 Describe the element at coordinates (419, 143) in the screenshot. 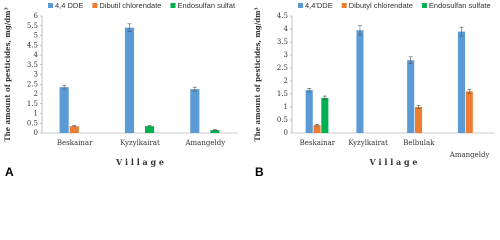

I see `x-tick-label: Belbulak` at that location.